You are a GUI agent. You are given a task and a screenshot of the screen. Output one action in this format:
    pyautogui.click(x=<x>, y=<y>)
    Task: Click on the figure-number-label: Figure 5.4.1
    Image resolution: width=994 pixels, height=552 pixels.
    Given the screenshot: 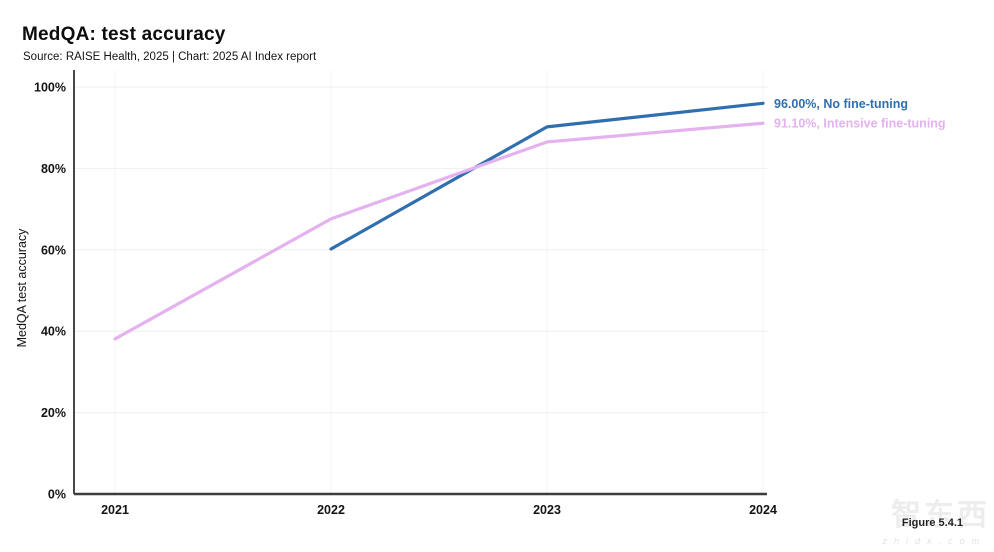 What is the action you would take?
    pyautogui.click(x=932, y=523)
    